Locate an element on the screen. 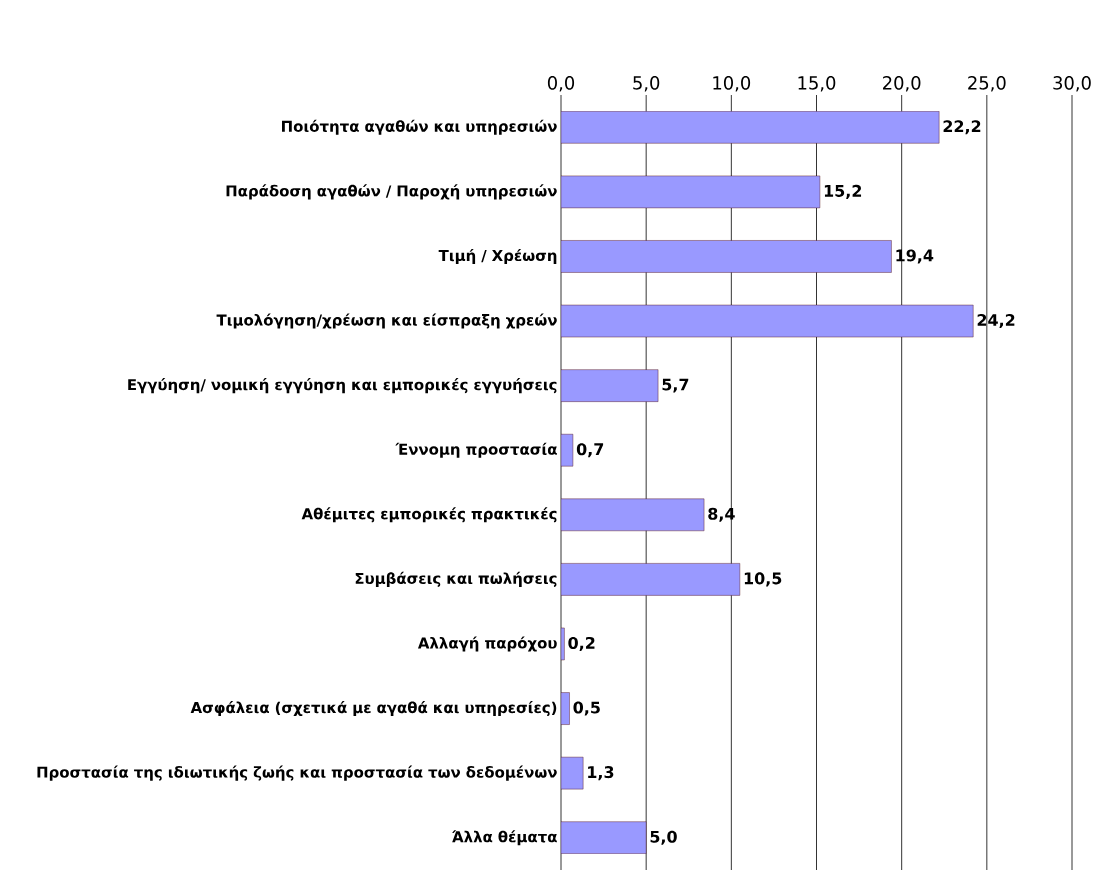 The image size is (1100, 875). data-label: 10,5 is located at coordinates (763, 579).